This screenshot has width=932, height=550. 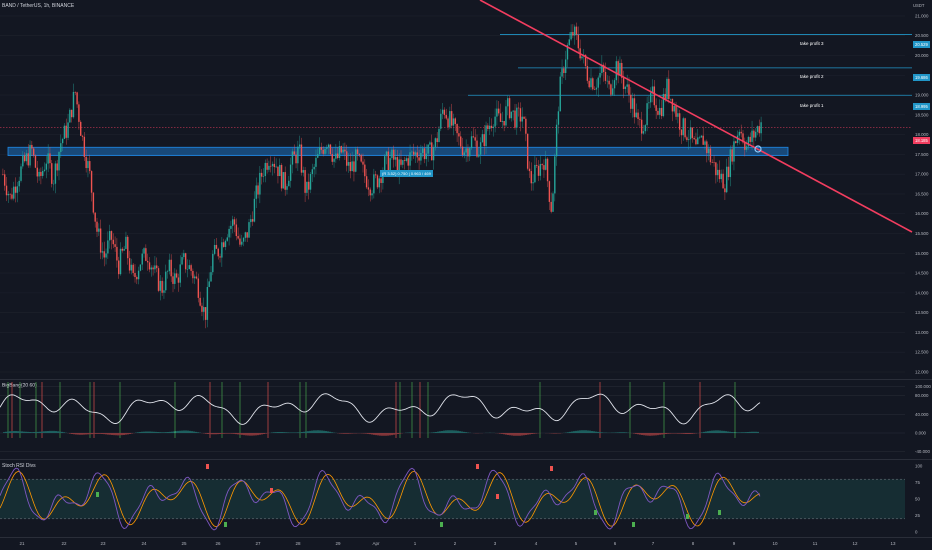 I want to click on bigbang-chart: 100.000 80.000 40.000 0.000 -40.000, so click(x=466, y=419).